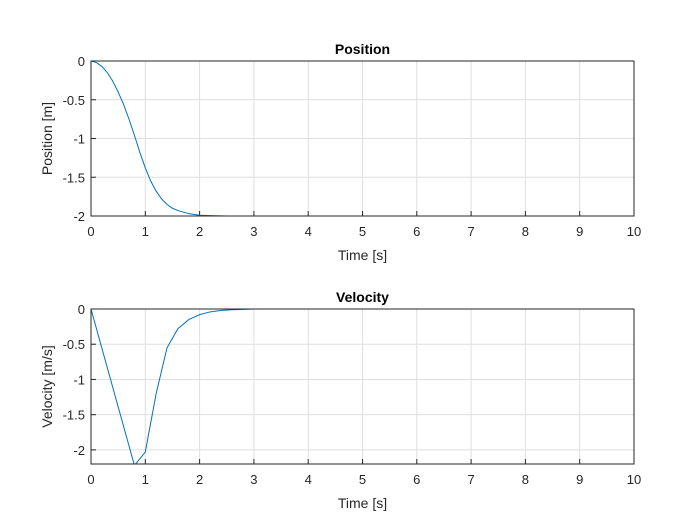  What do you see at coordinates (416, 231) in the screenshot?
I see `position-x-tick-label: 6` at bounding box center [416, 231].